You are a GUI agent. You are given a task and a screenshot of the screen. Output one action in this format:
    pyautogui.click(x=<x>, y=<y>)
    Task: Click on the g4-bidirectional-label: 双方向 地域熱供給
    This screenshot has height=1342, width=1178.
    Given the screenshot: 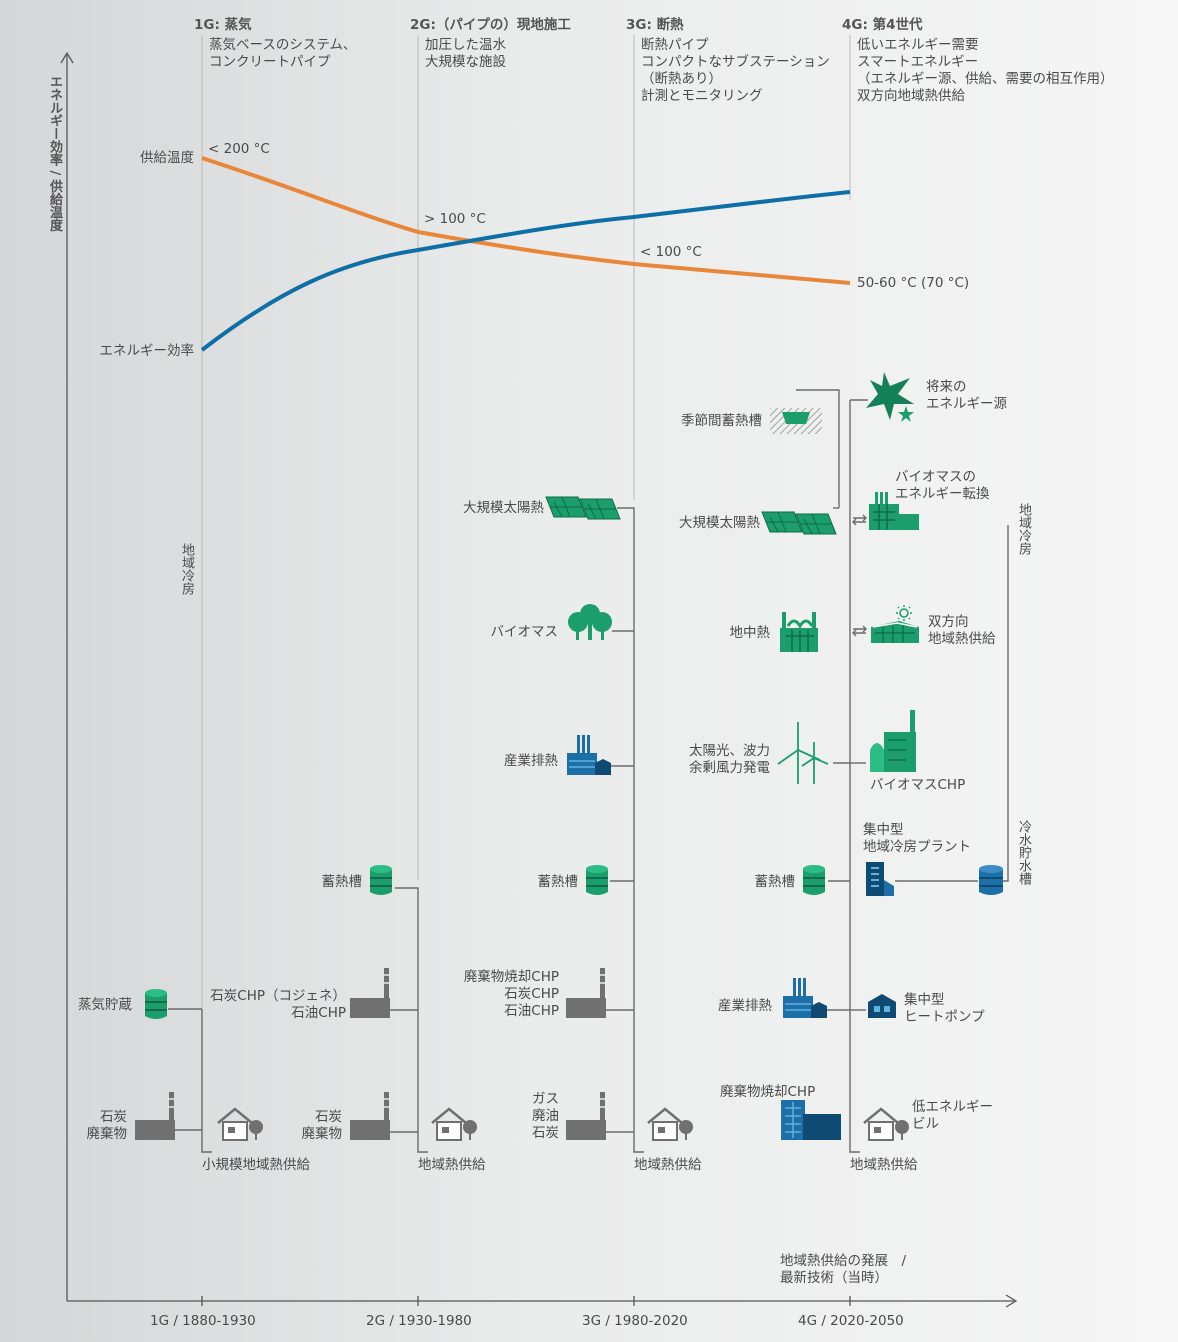 What is the action you would take?
    pyautogui.click(x=962, y=630)
    